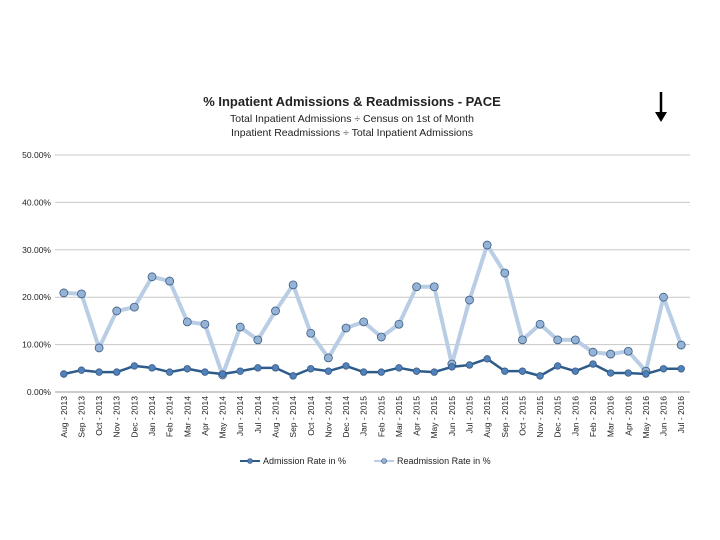  What do you see at coordinates (223, 417) in the screenshot?
I see `x-tick-label: May - 2014` at bounding box center [223, 417].